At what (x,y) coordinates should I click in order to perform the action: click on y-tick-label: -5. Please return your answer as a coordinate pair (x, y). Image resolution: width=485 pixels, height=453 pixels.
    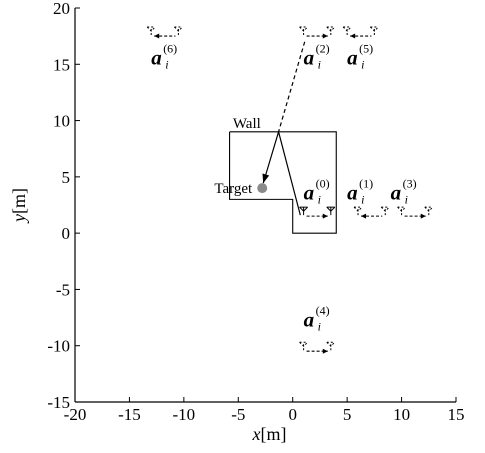
    Looking at the image, I should click on (63, 289).